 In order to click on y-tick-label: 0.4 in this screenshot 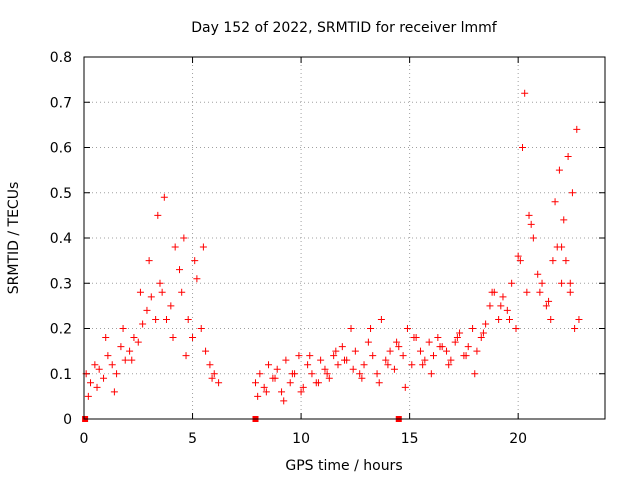, I will do `click(61, 239)`.